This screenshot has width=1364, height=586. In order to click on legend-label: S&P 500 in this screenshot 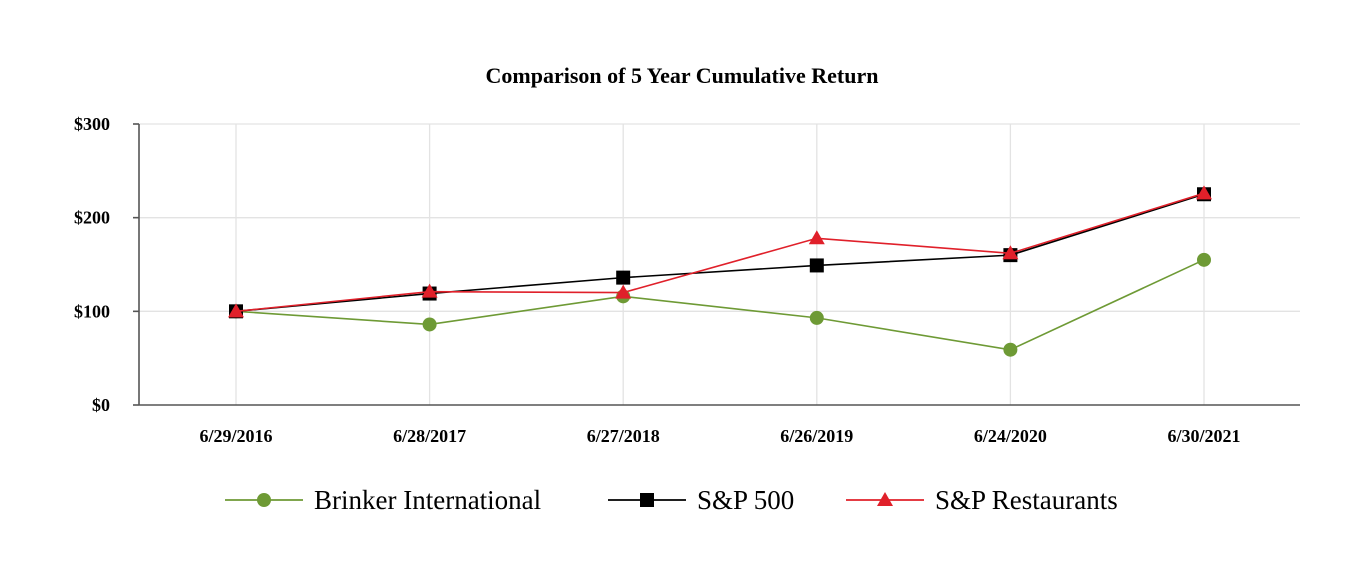, I will do `click(745, 500)`.